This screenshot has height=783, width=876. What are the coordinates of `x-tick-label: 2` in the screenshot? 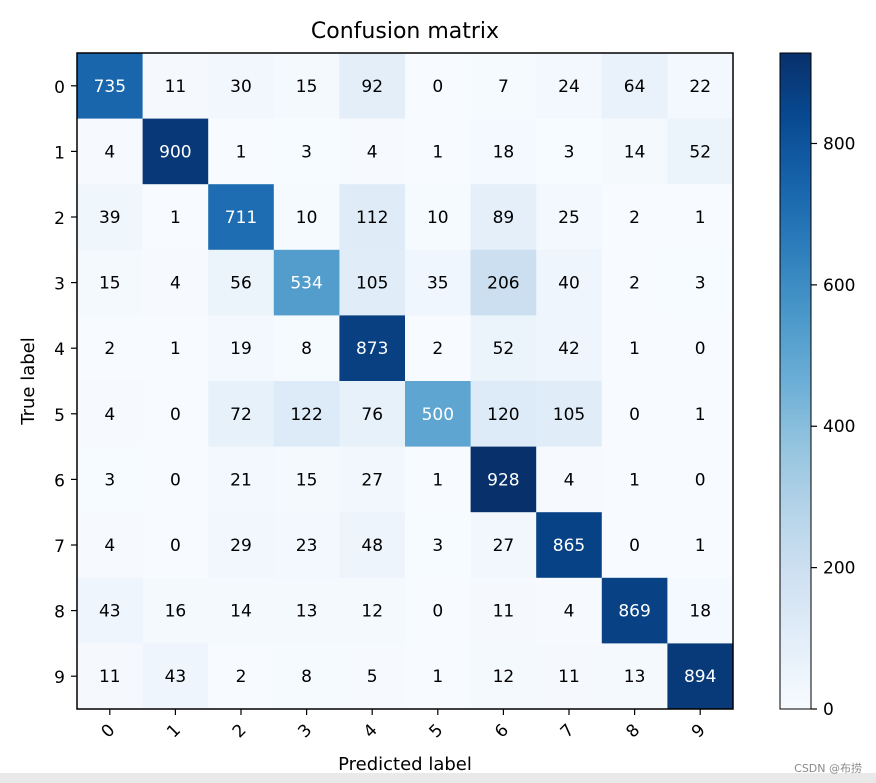 It's located at (240, 731).